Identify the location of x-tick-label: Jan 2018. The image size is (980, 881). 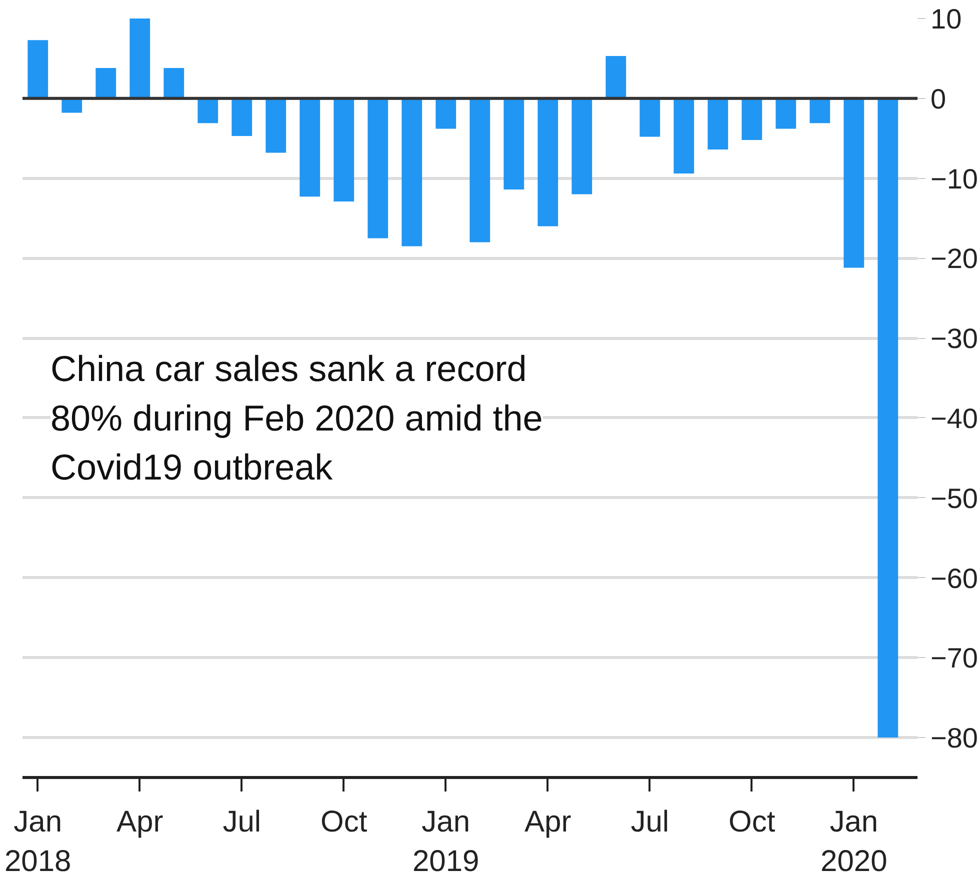
(38, 842).